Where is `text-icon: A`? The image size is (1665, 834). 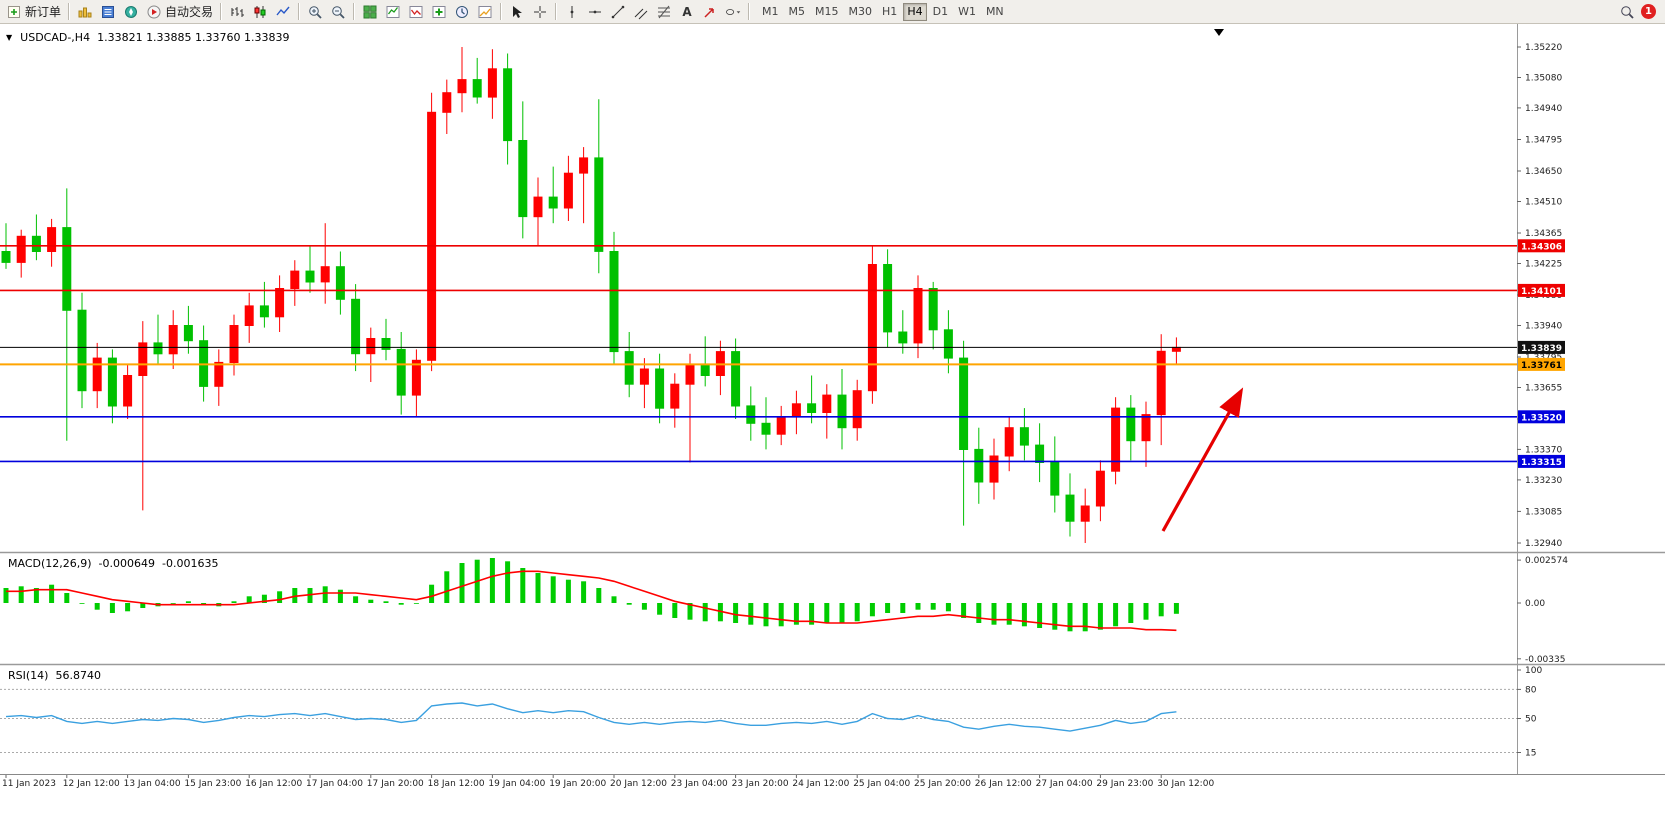 text-icon: A is located at coordinates (687, 12).